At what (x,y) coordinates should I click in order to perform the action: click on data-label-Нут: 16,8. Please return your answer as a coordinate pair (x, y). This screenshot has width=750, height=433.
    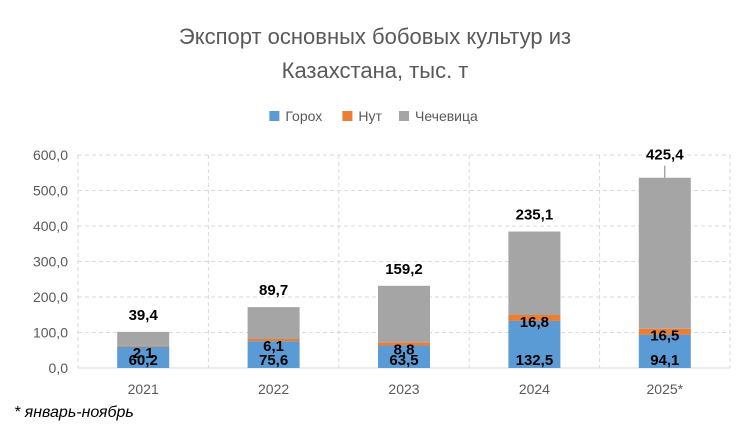
    Looking at the image, I should click on (534, 322).